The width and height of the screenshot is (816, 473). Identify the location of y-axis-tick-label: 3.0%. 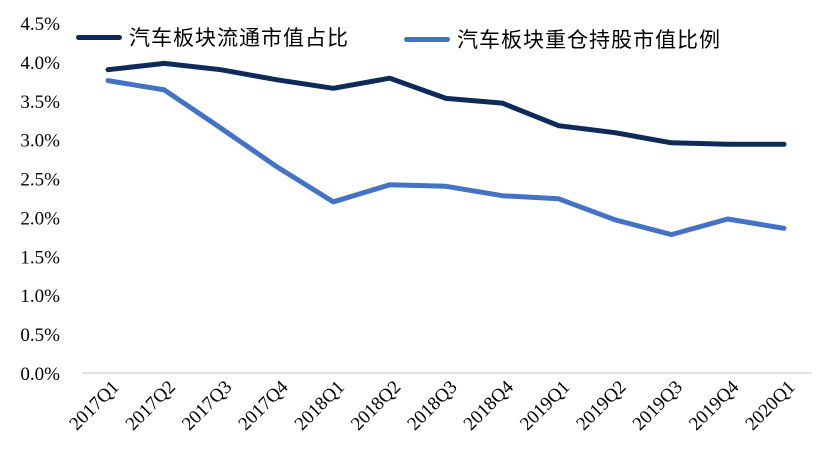
(40, 141).